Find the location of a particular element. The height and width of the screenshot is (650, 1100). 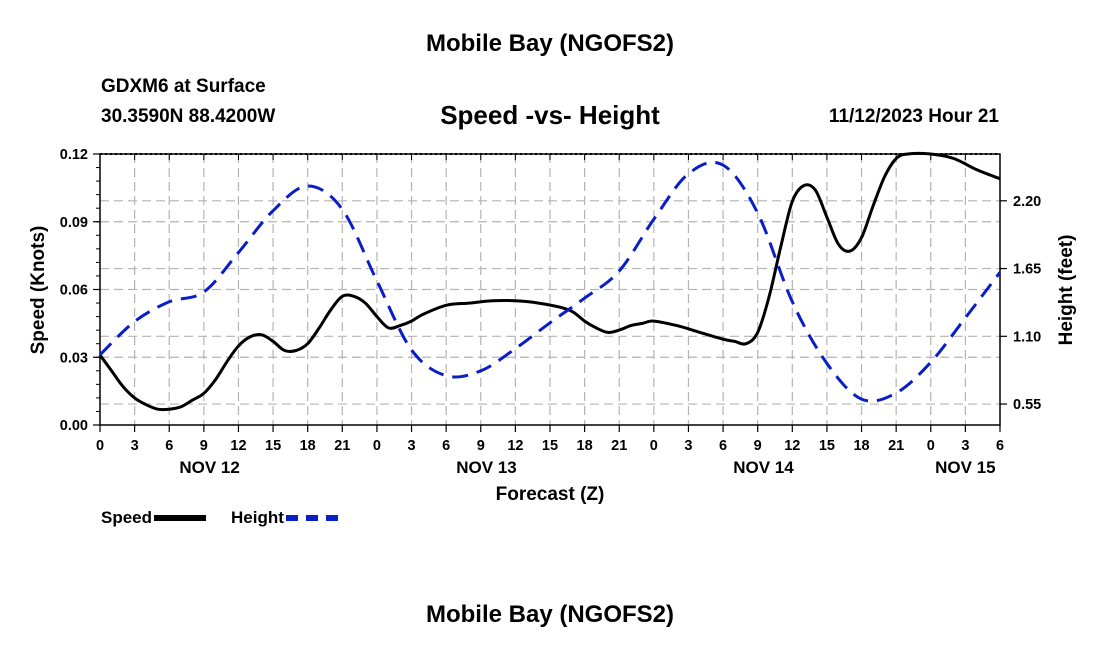

legend-height-swatch is located at coordinates (311, 518).